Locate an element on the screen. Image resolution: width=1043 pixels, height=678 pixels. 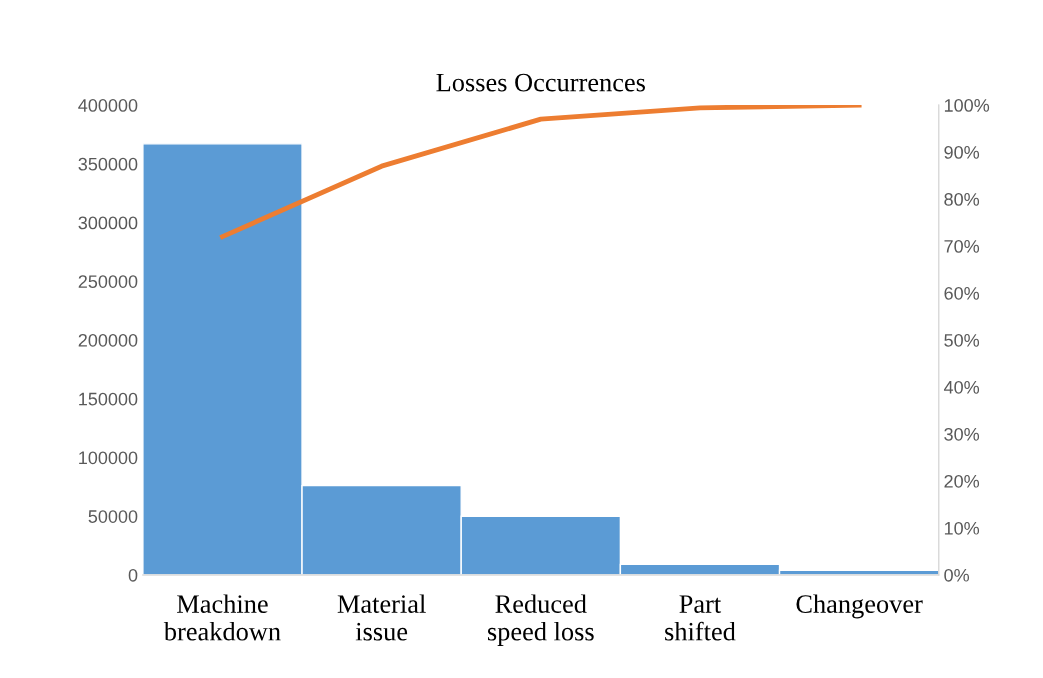
y-tick-label: 400000 is located at coordinates (108, 105).